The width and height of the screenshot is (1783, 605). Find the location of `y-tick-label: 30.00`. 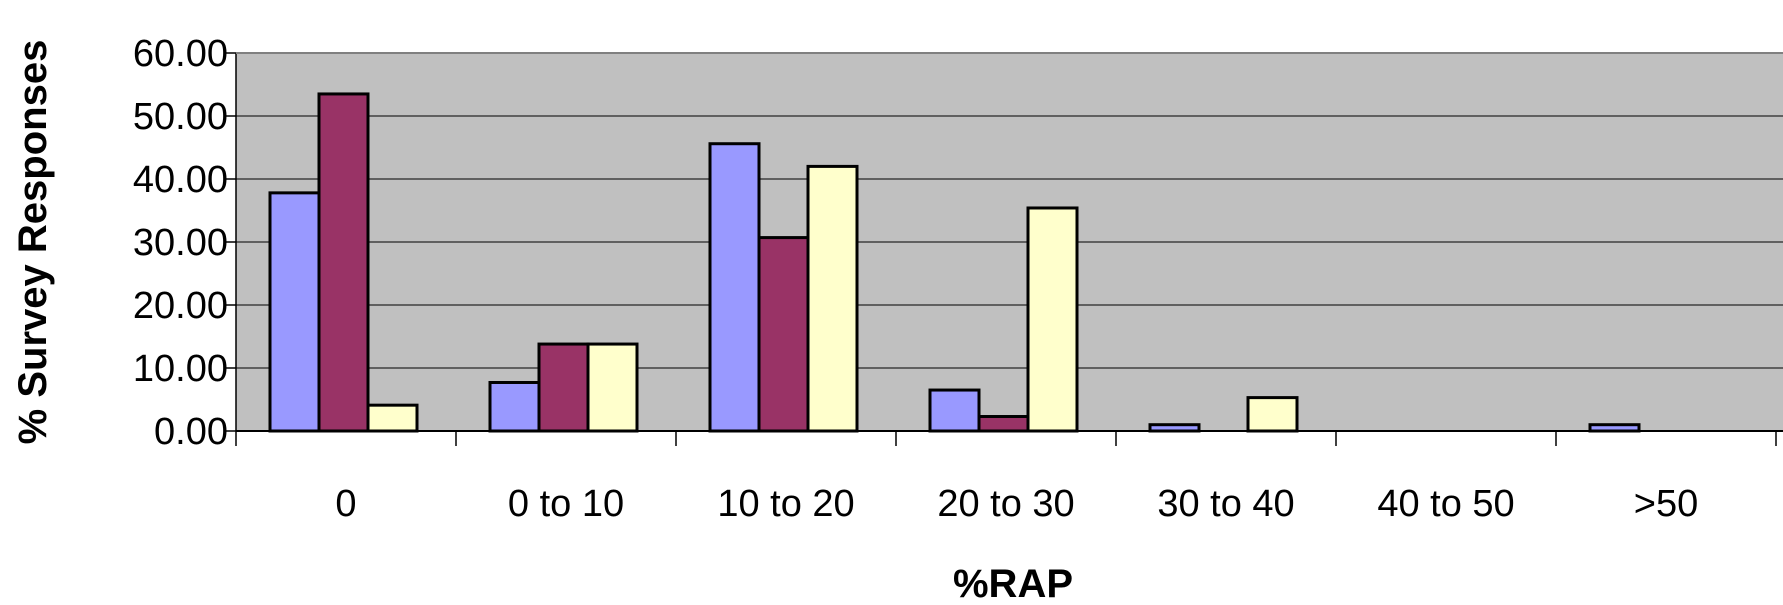

y-tick-label: 30.00 is located at coordinates (180, 243).